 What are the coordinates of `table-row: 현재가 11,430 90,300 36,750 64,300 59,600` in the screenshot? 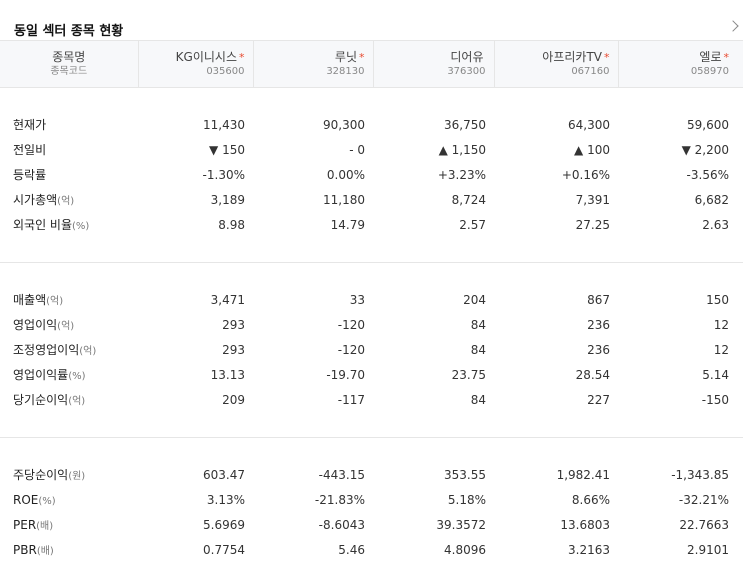 It's located at (371, 124).